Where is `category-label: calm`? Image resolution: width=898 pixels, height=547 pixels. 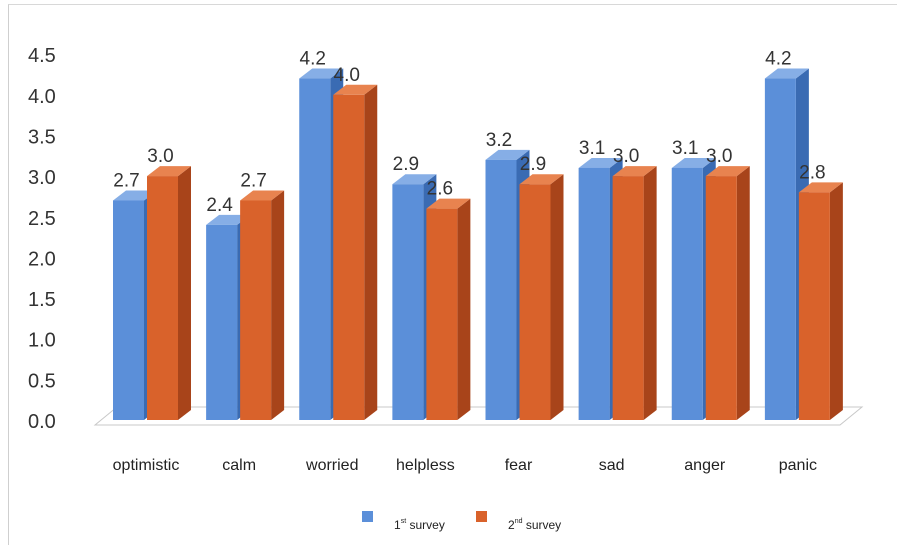 category-label: calm is located at coordinates (239, 465).